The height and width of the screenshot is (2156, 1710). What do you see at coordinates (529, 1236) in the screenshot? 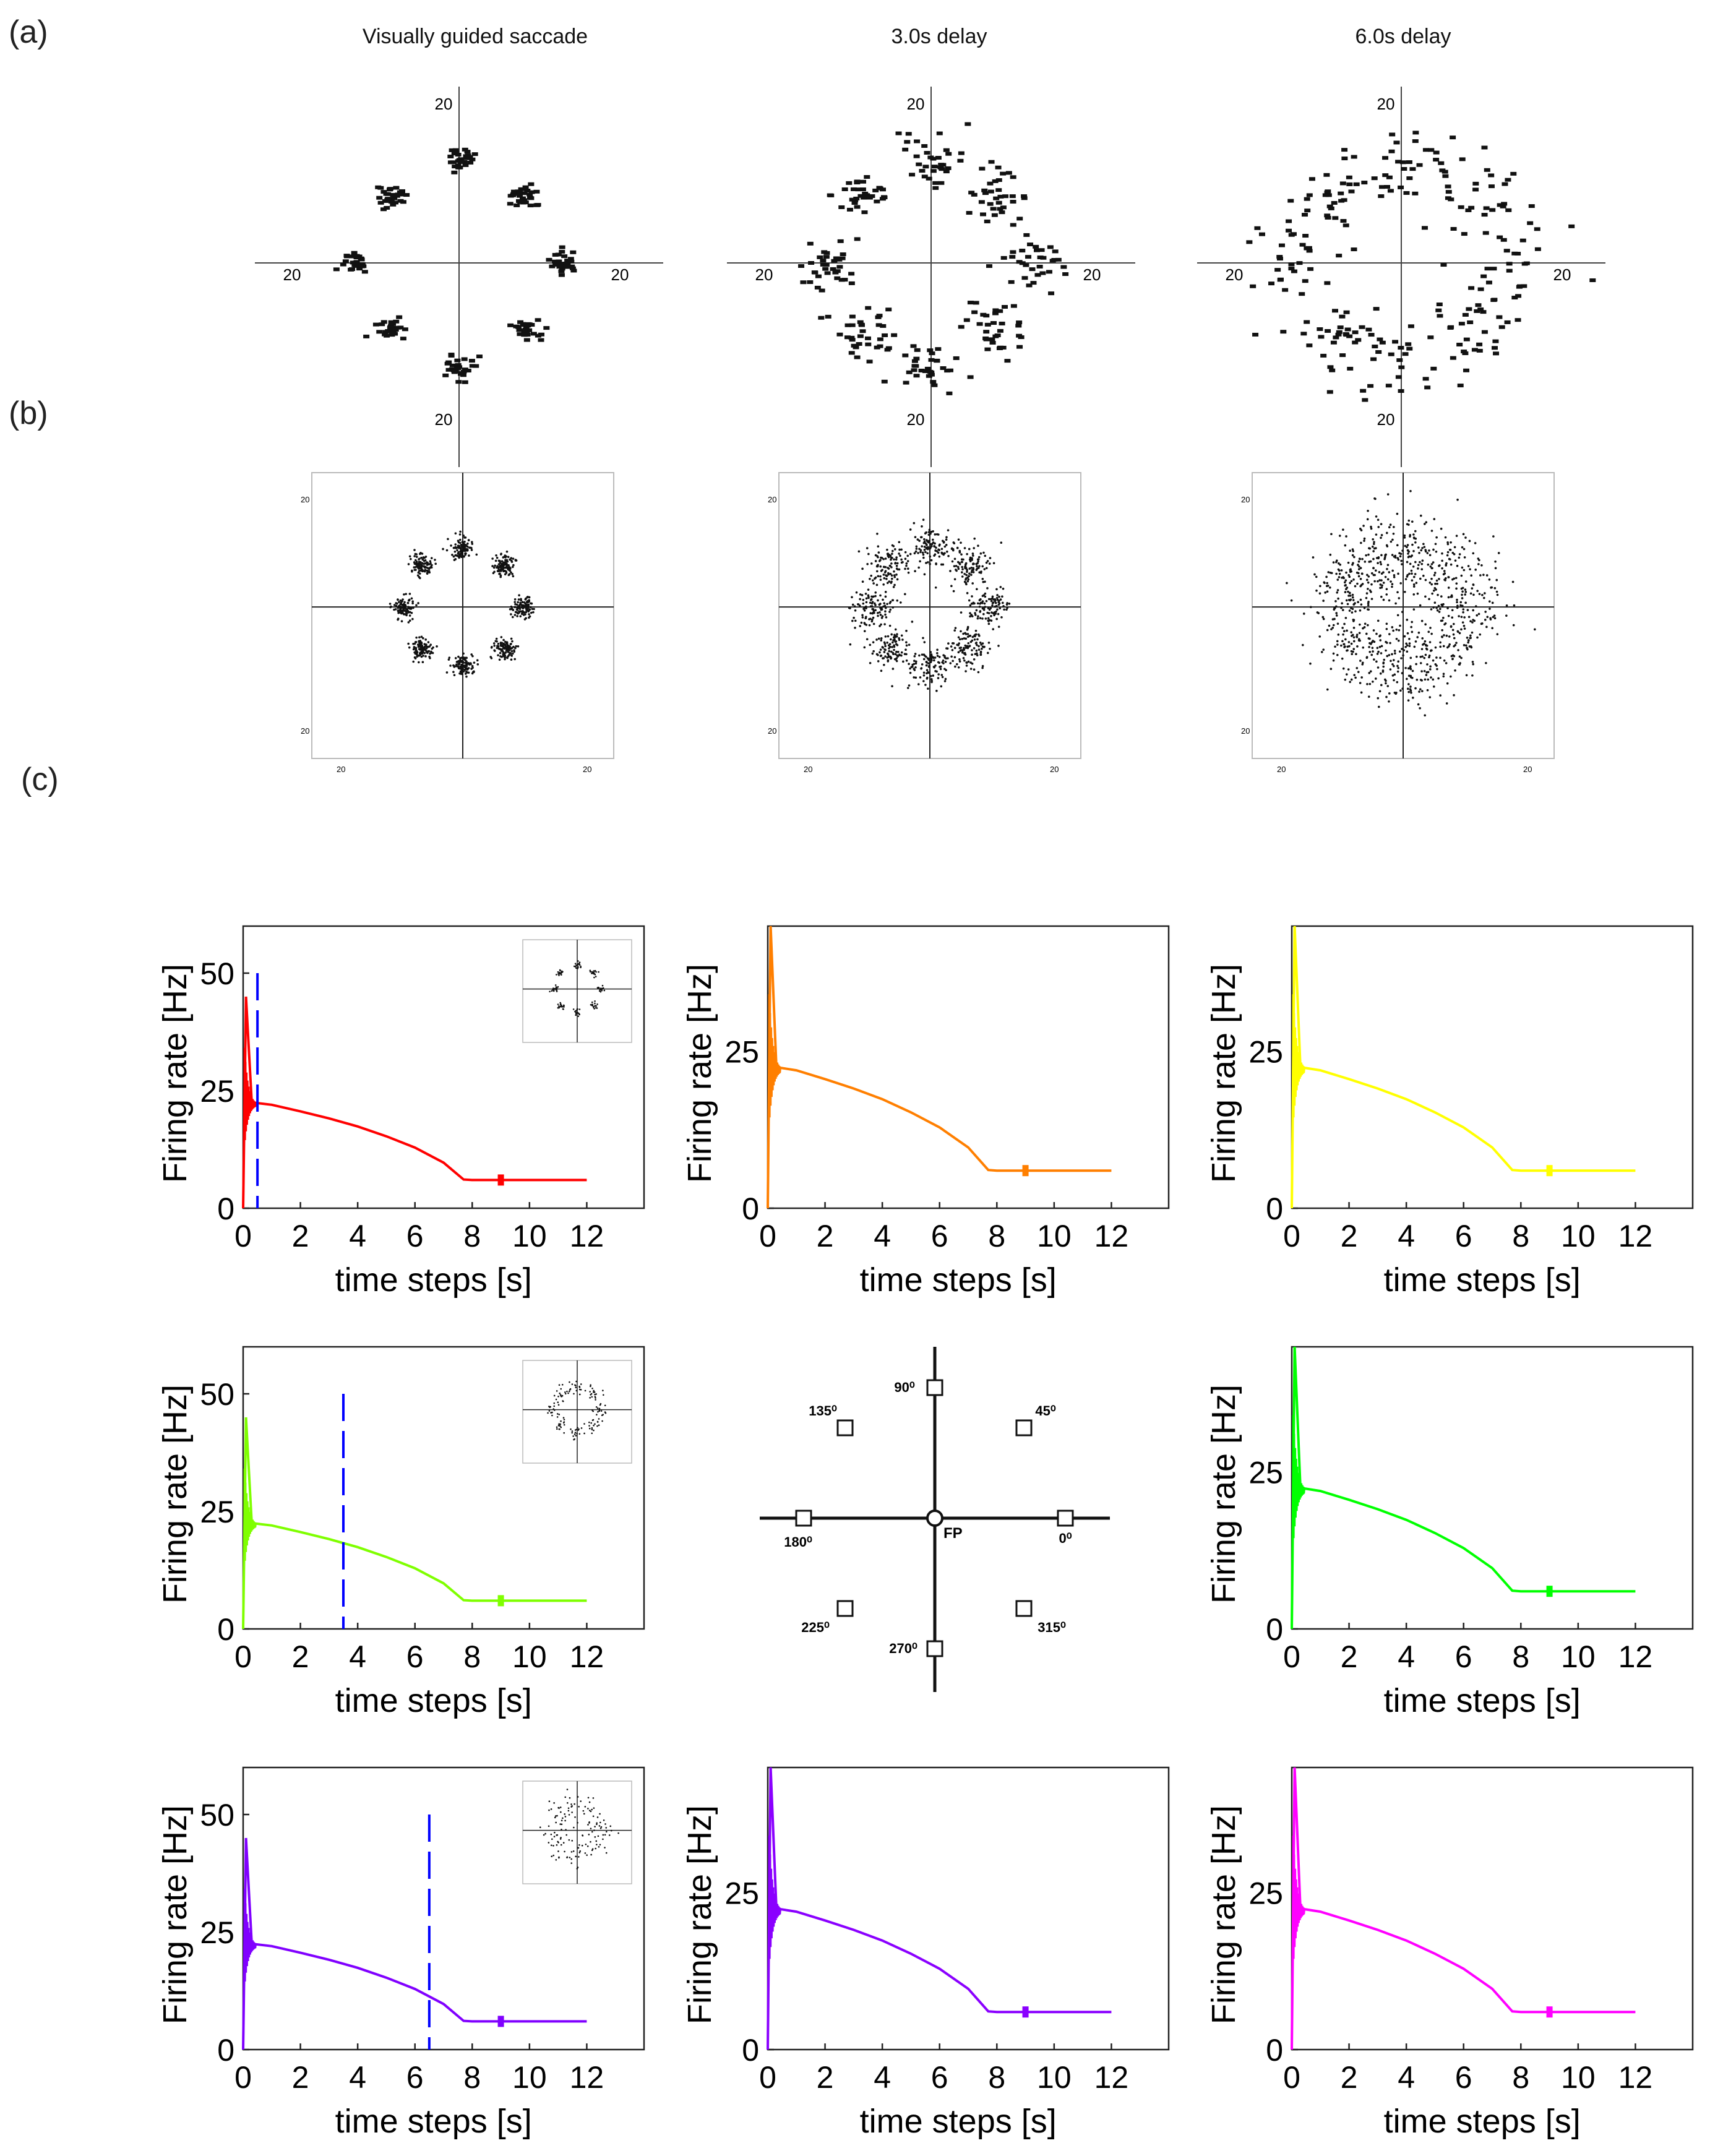
I see `x-tick-label: 10` at bounding box center [529, 1236].